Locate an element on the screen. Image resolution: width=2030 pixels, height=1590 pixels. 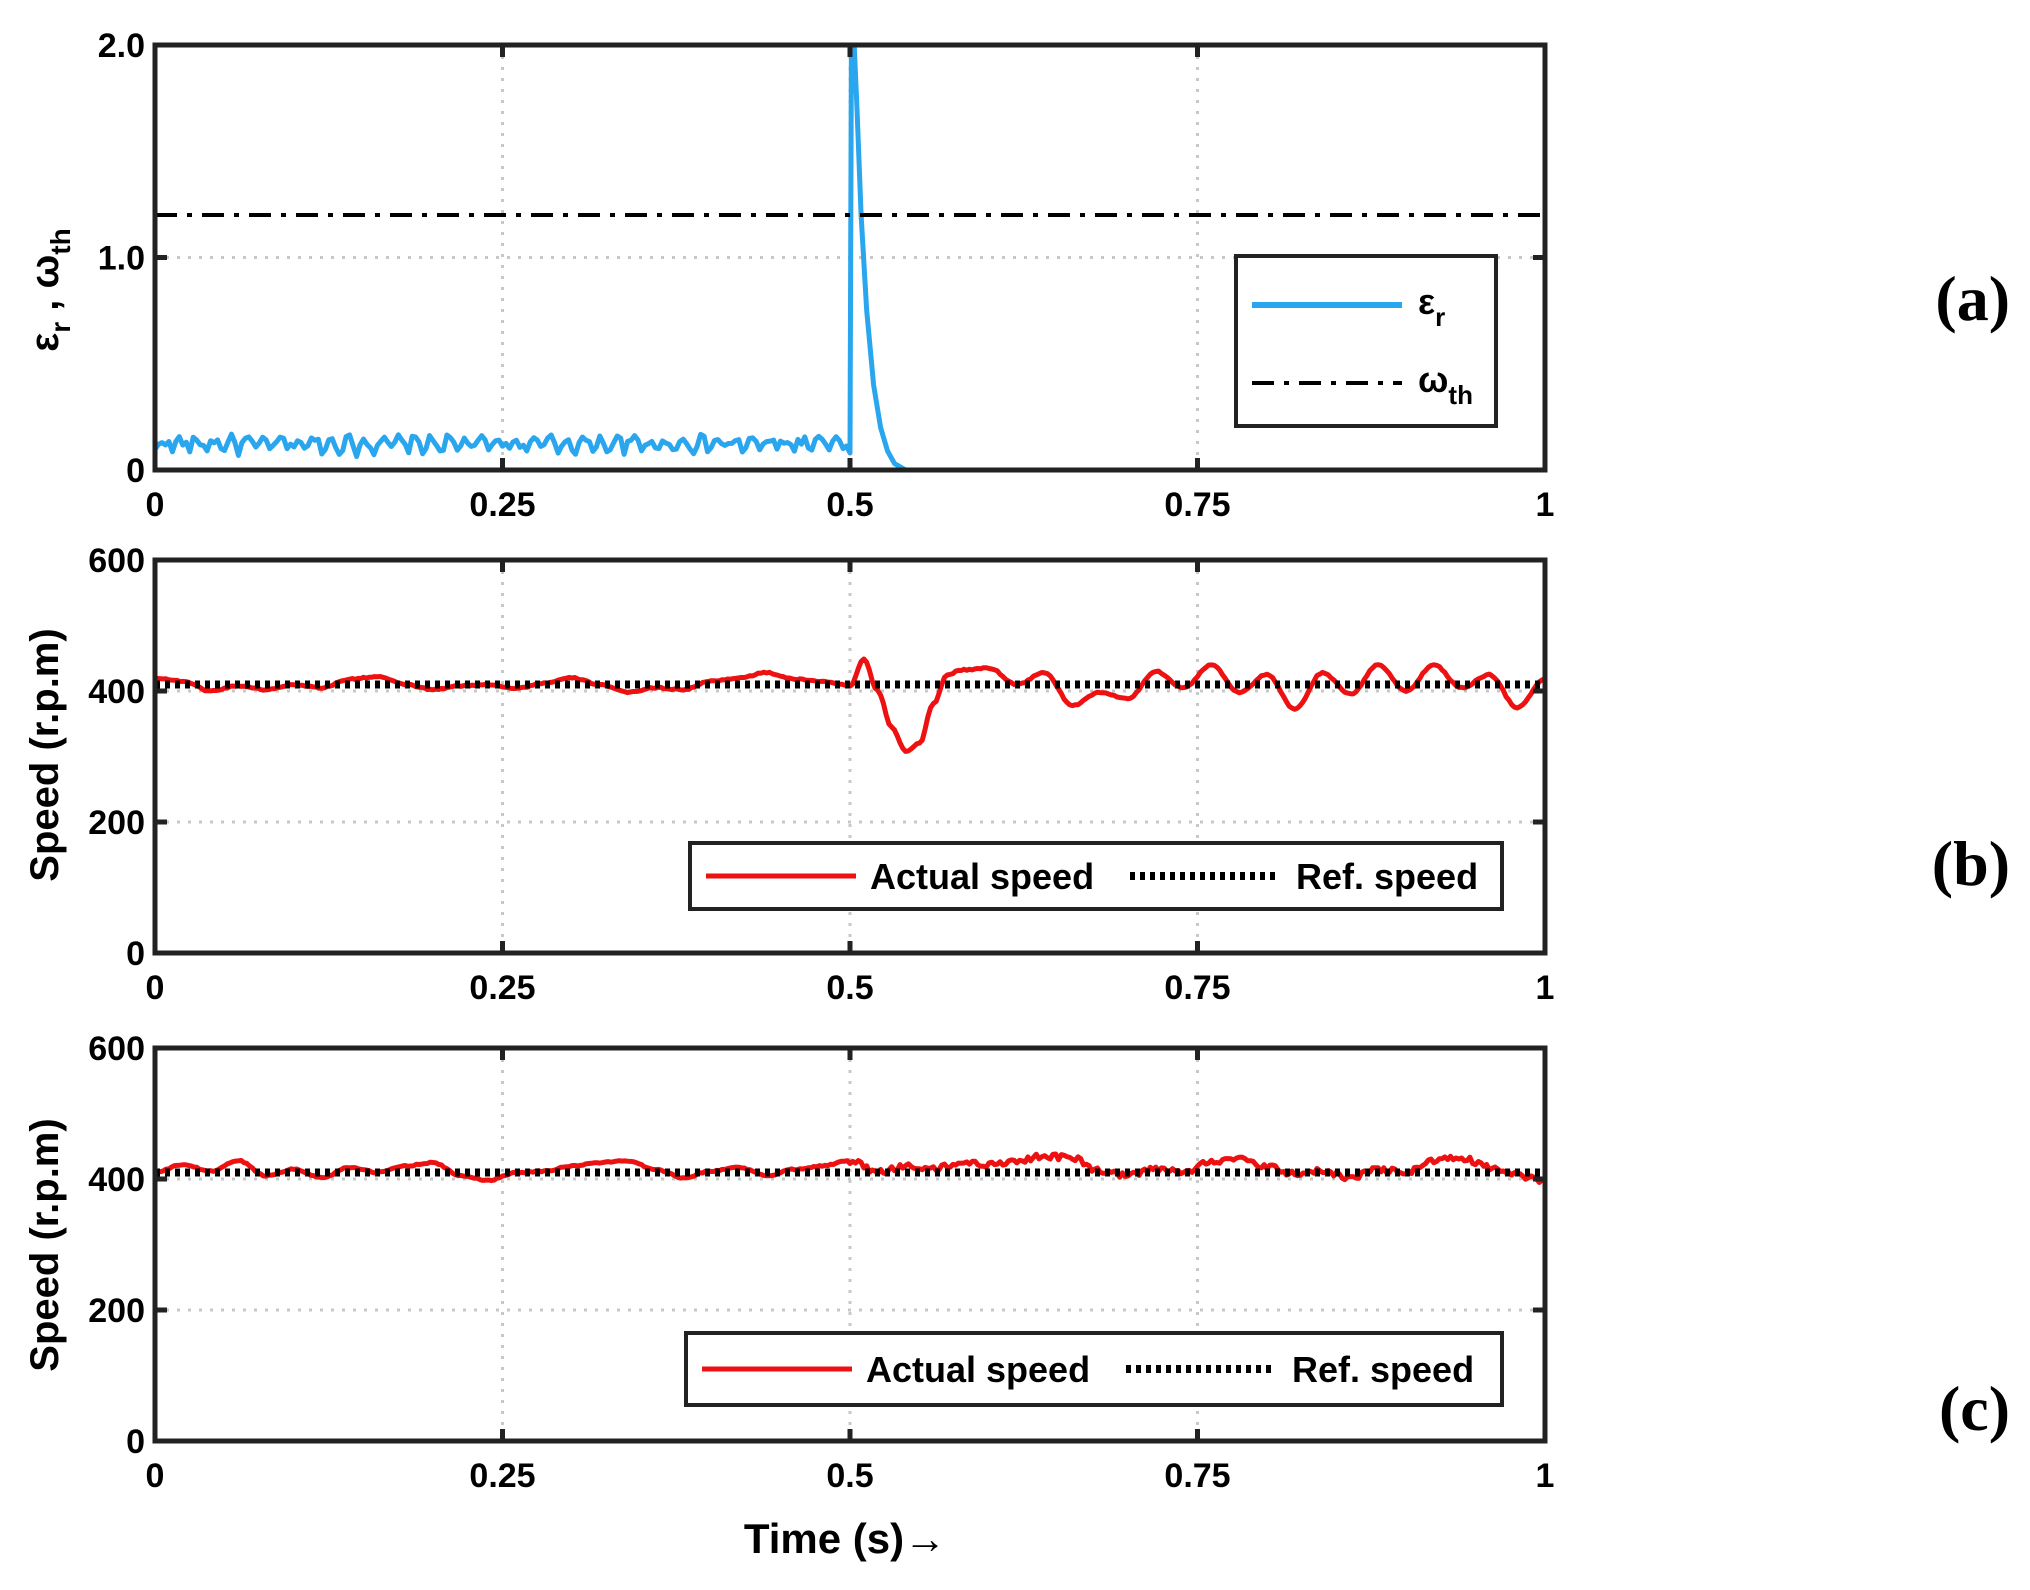
panel-a-legend: εr ωth is located at coordinates (1366, 341).